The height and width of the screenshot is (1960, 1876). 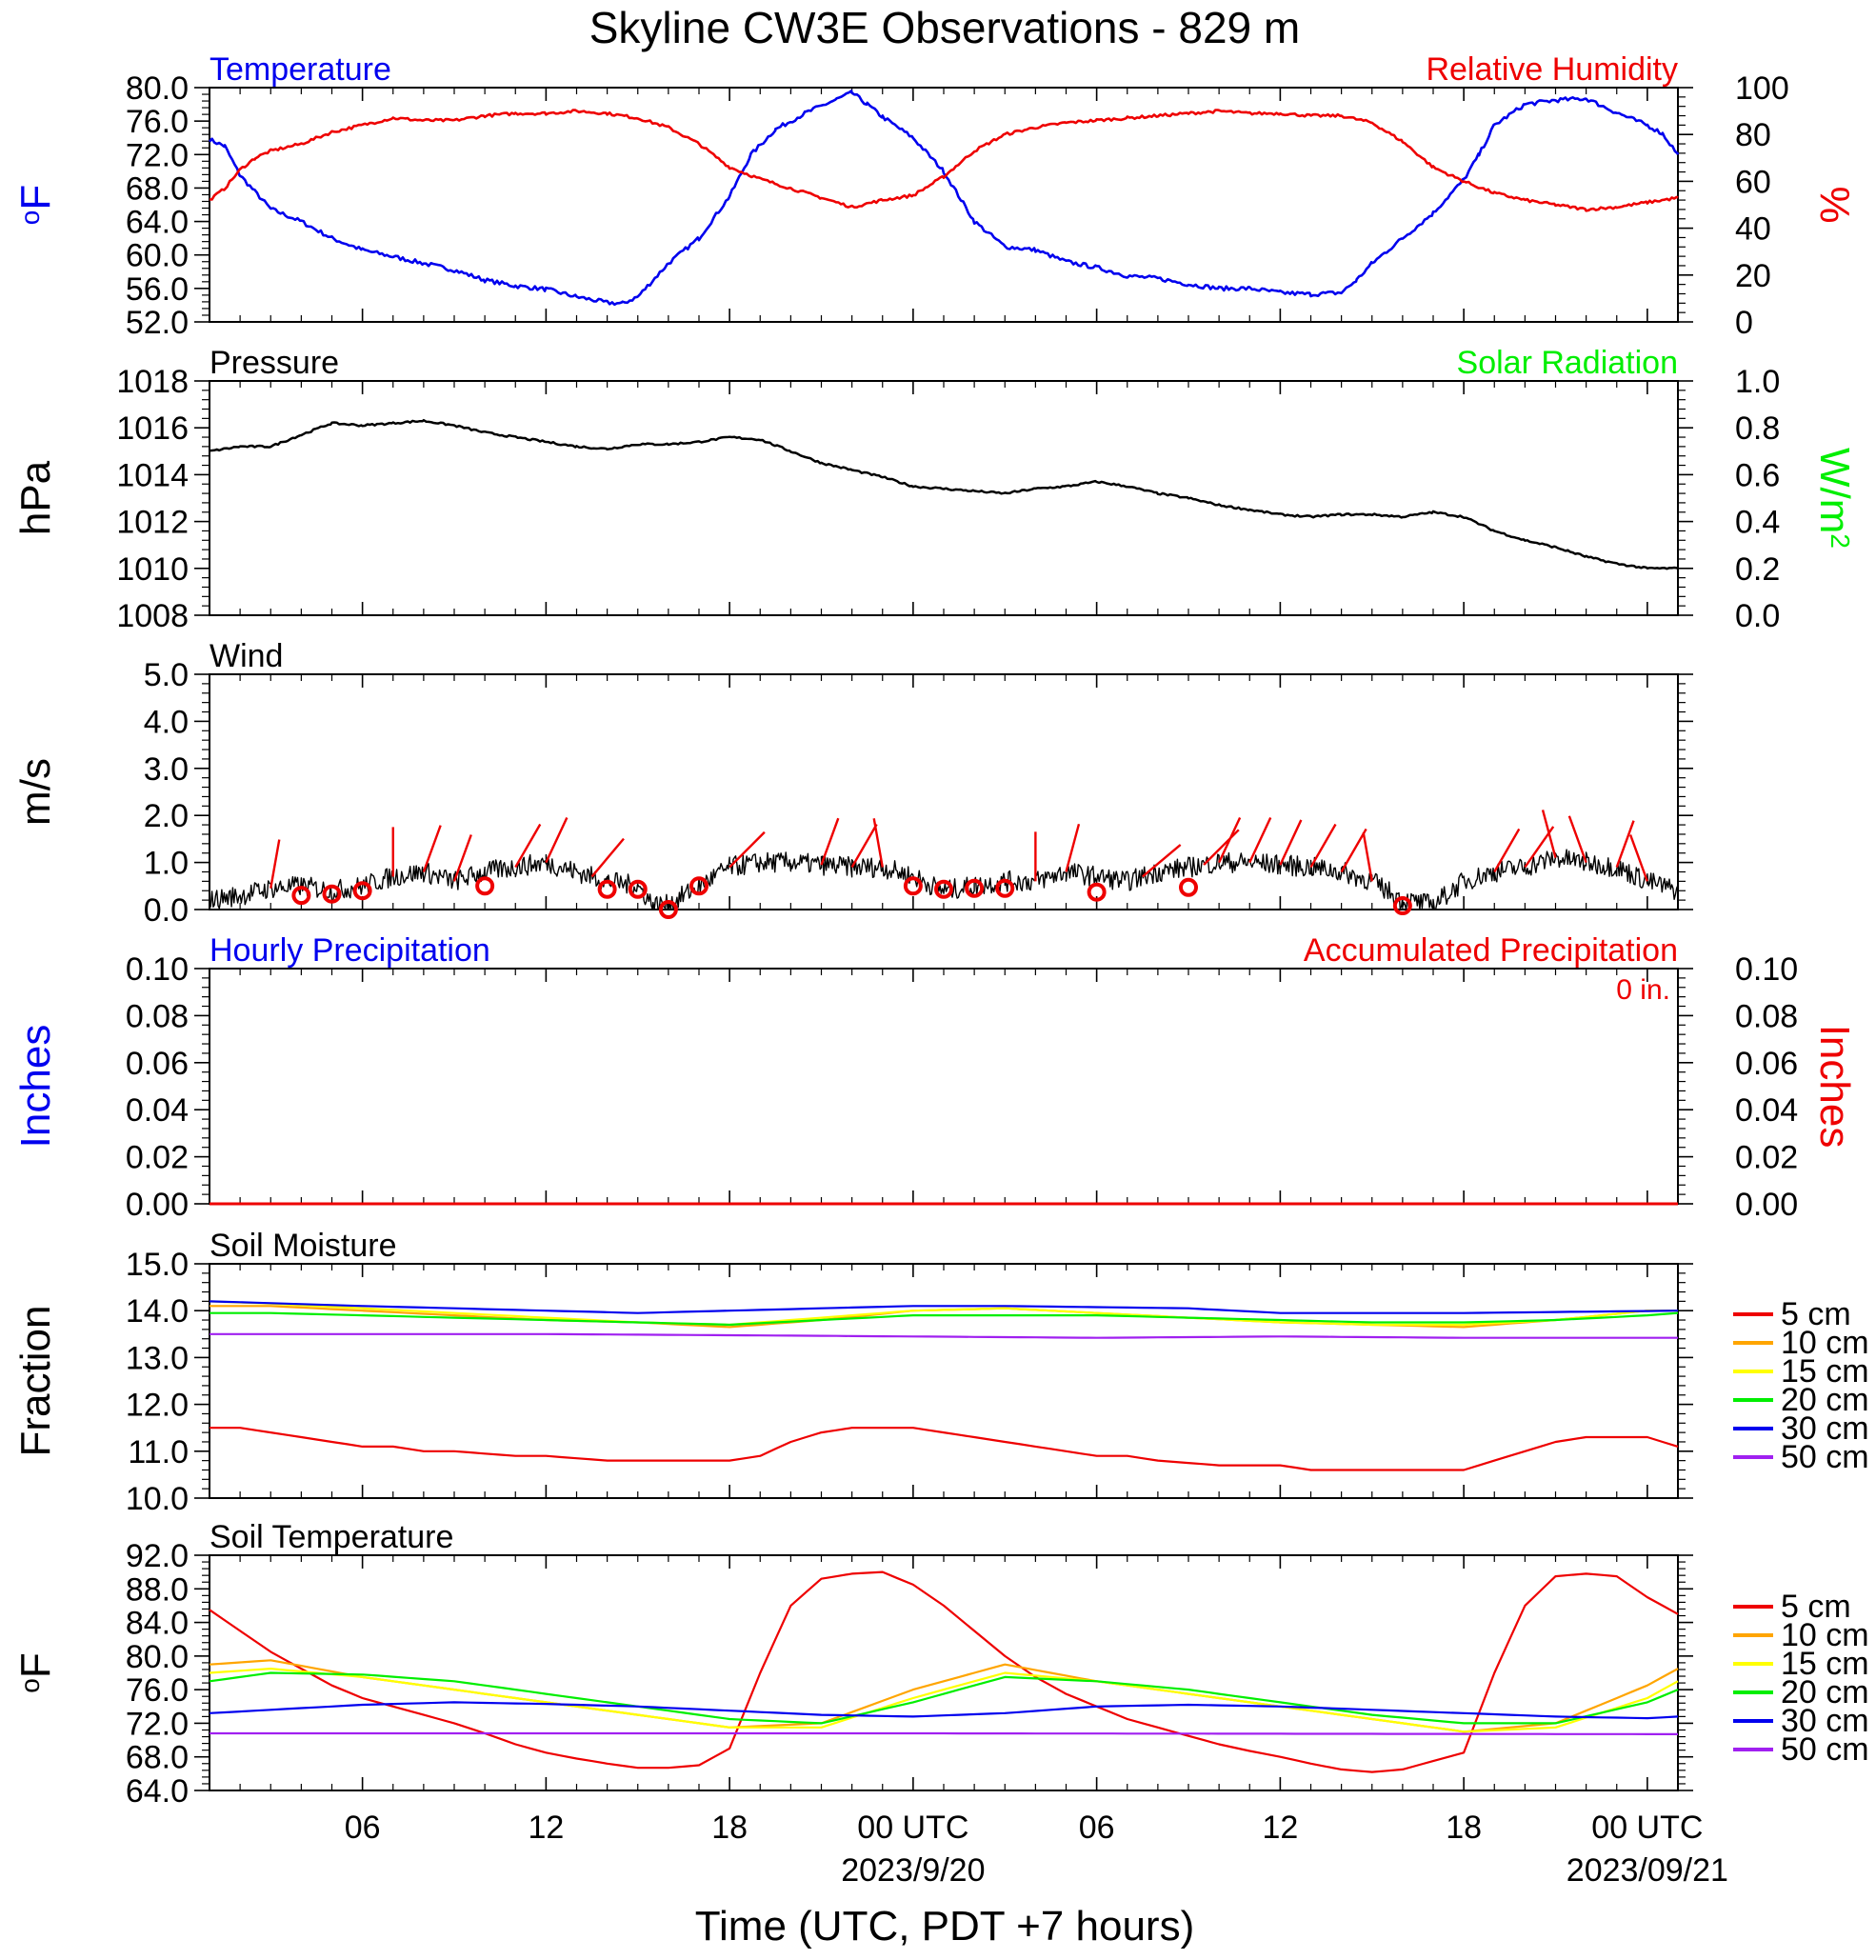 I want to click on y-tick-label: 88.0, so click(x=157, y=1589).